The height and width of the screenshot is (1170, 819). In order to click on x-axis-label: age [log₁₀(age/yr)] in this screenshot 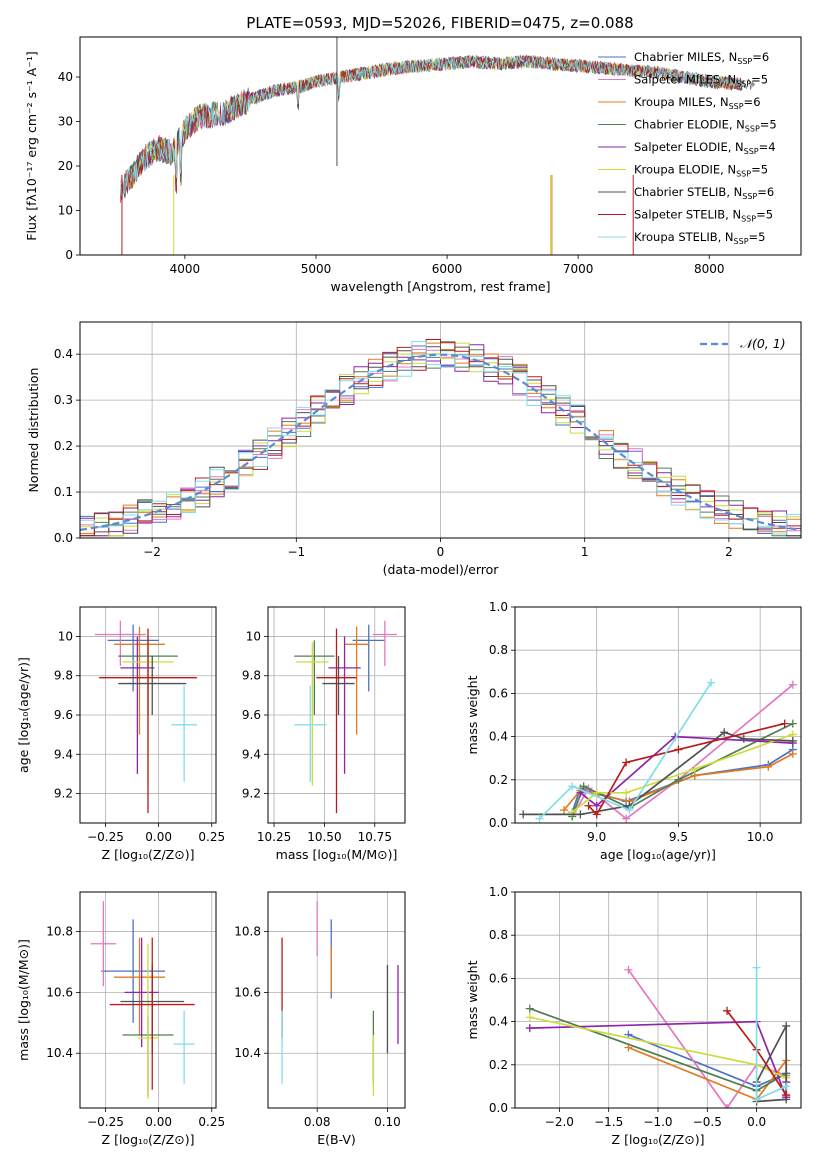, I will do `click(658, 854)`.